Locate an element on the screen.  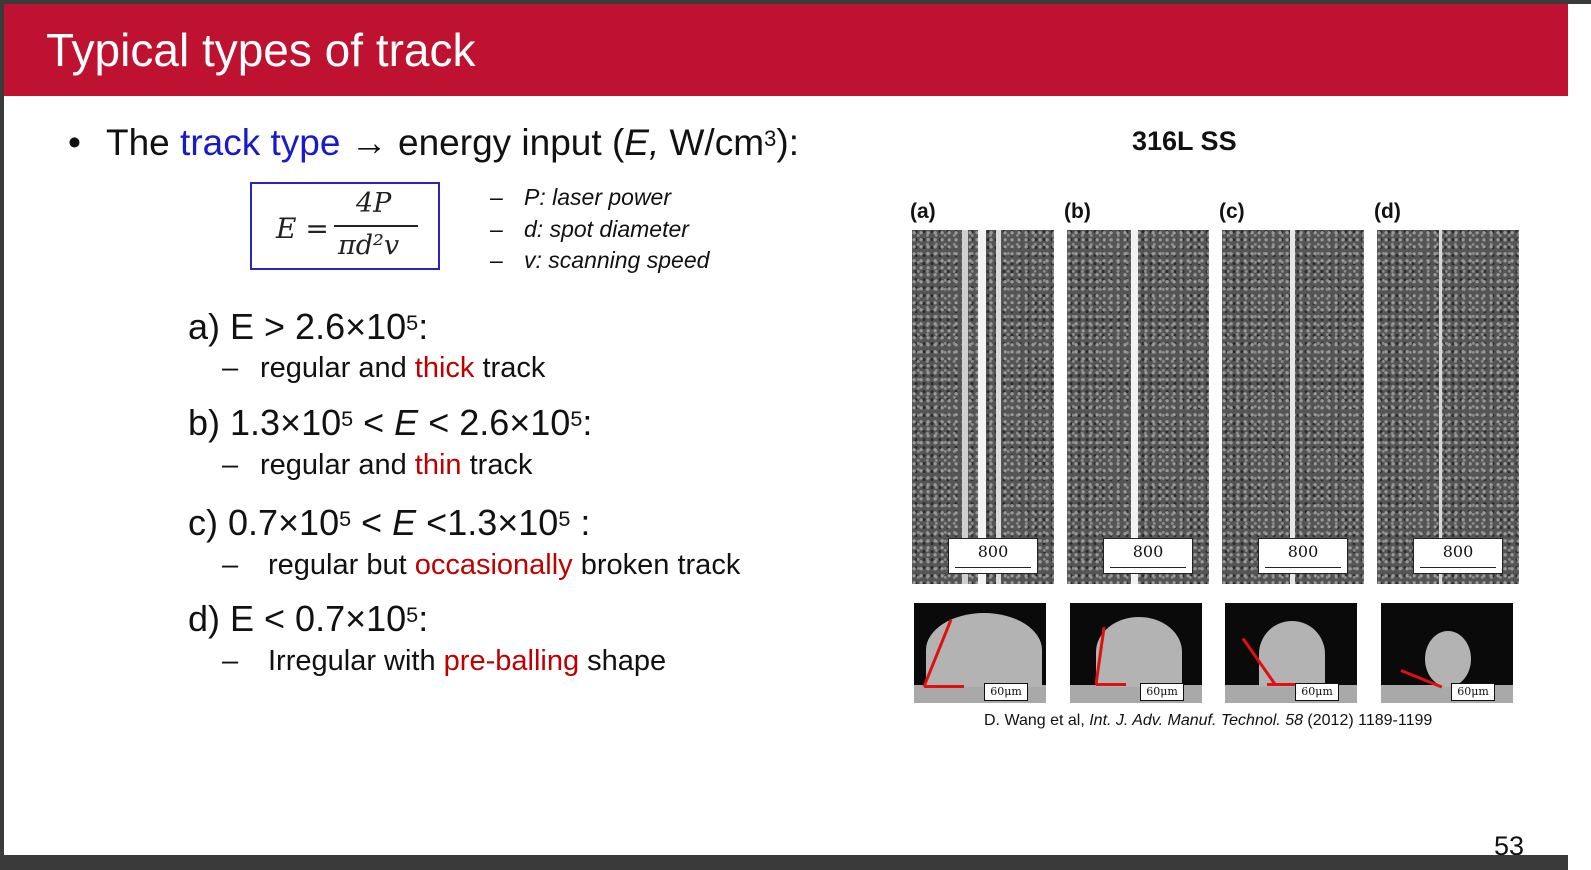
cross-section-c: 60μm is located at coordinates (1291, 653).